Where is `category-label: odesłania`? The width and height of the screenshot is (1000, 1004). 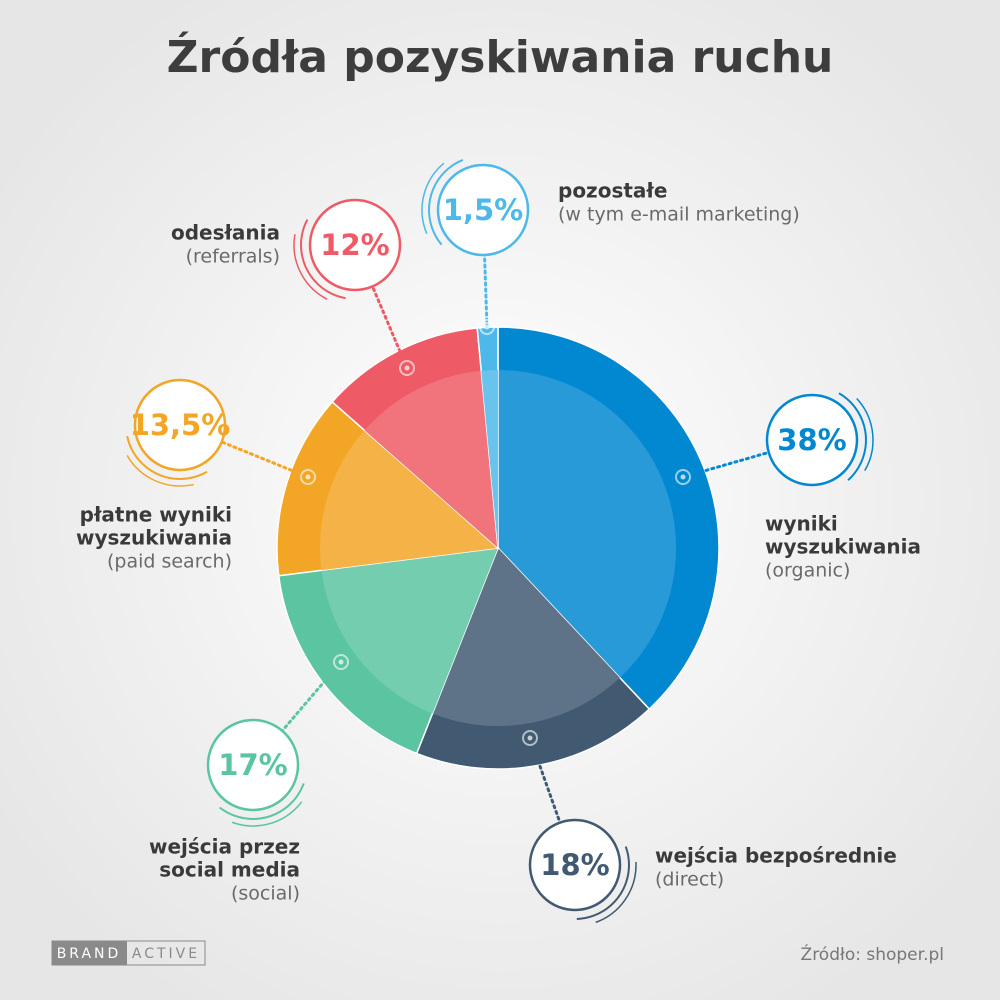
category-label: odesłania is located at coordinates (225, 233).